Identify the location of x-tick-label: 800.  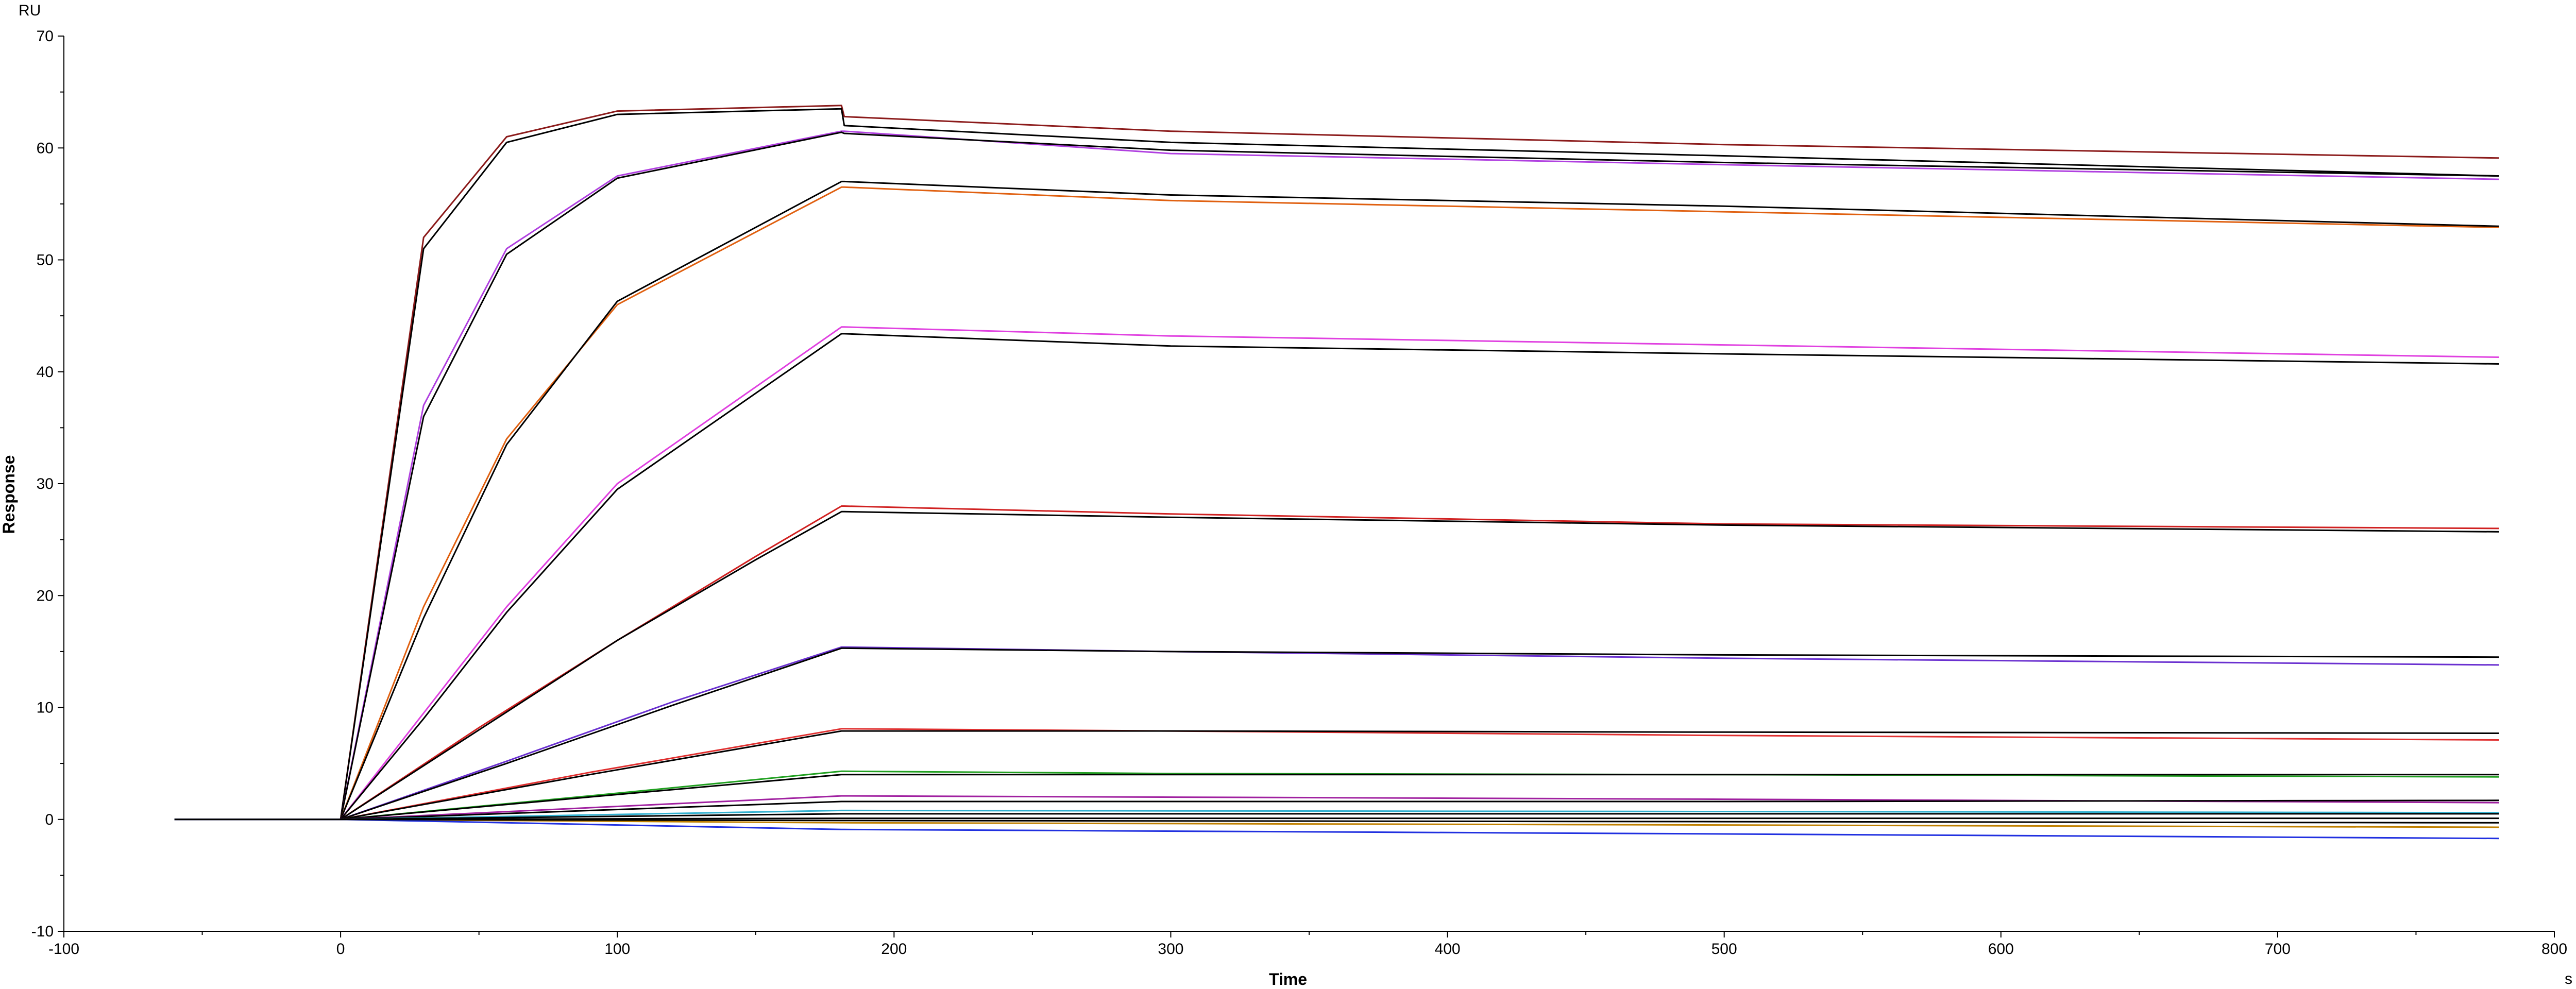
(2554, 950).